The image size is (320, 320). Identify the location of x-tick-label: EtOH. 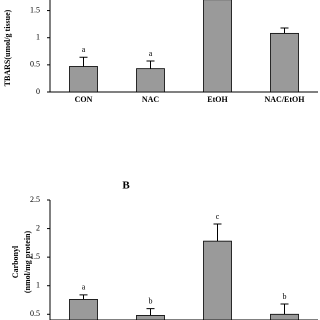
(217, 99).